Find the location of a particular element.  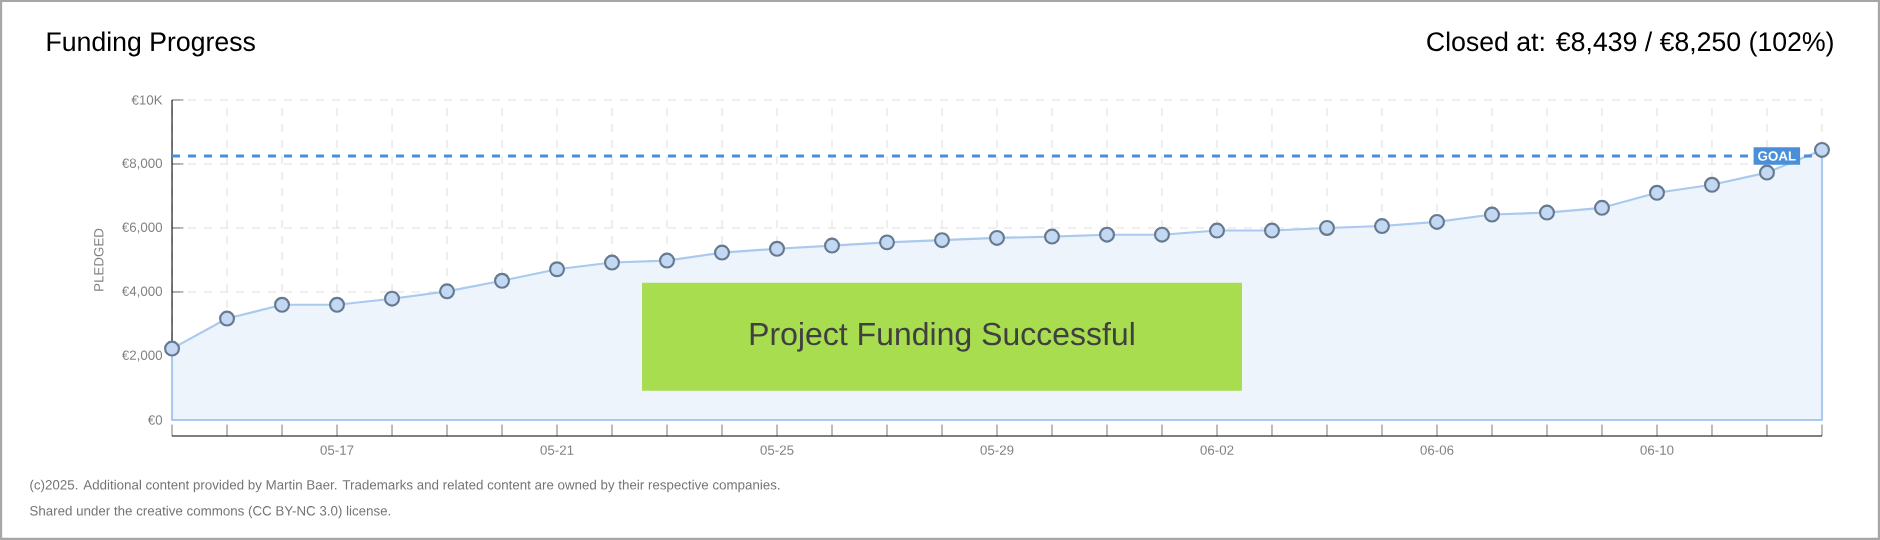

chart-title: Funding Progress is located at coordinates (151, 44).